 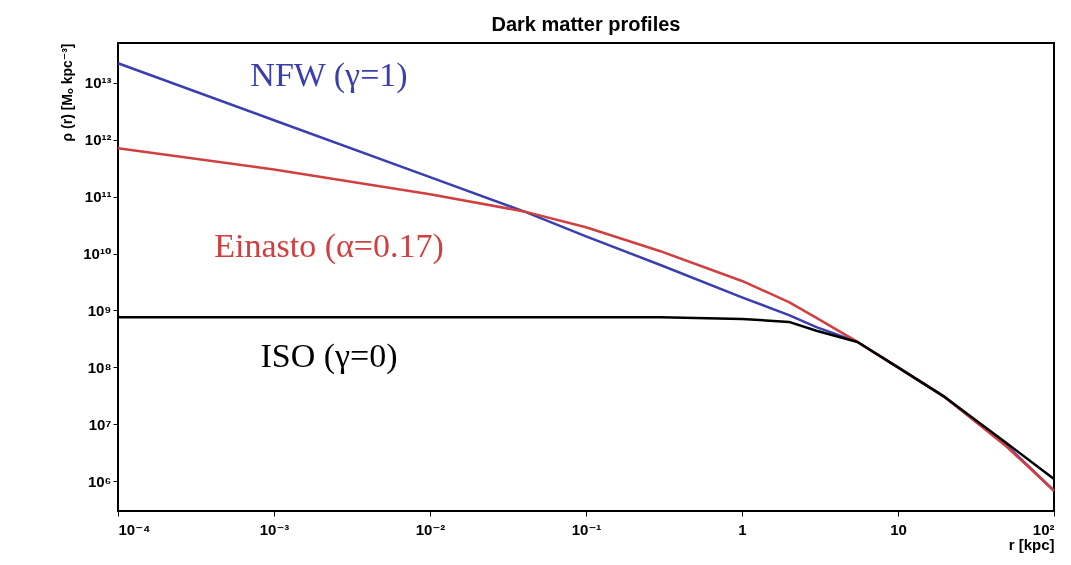 I want to click on chart-title: Dark matter profiles, so click(x=586, y=24).